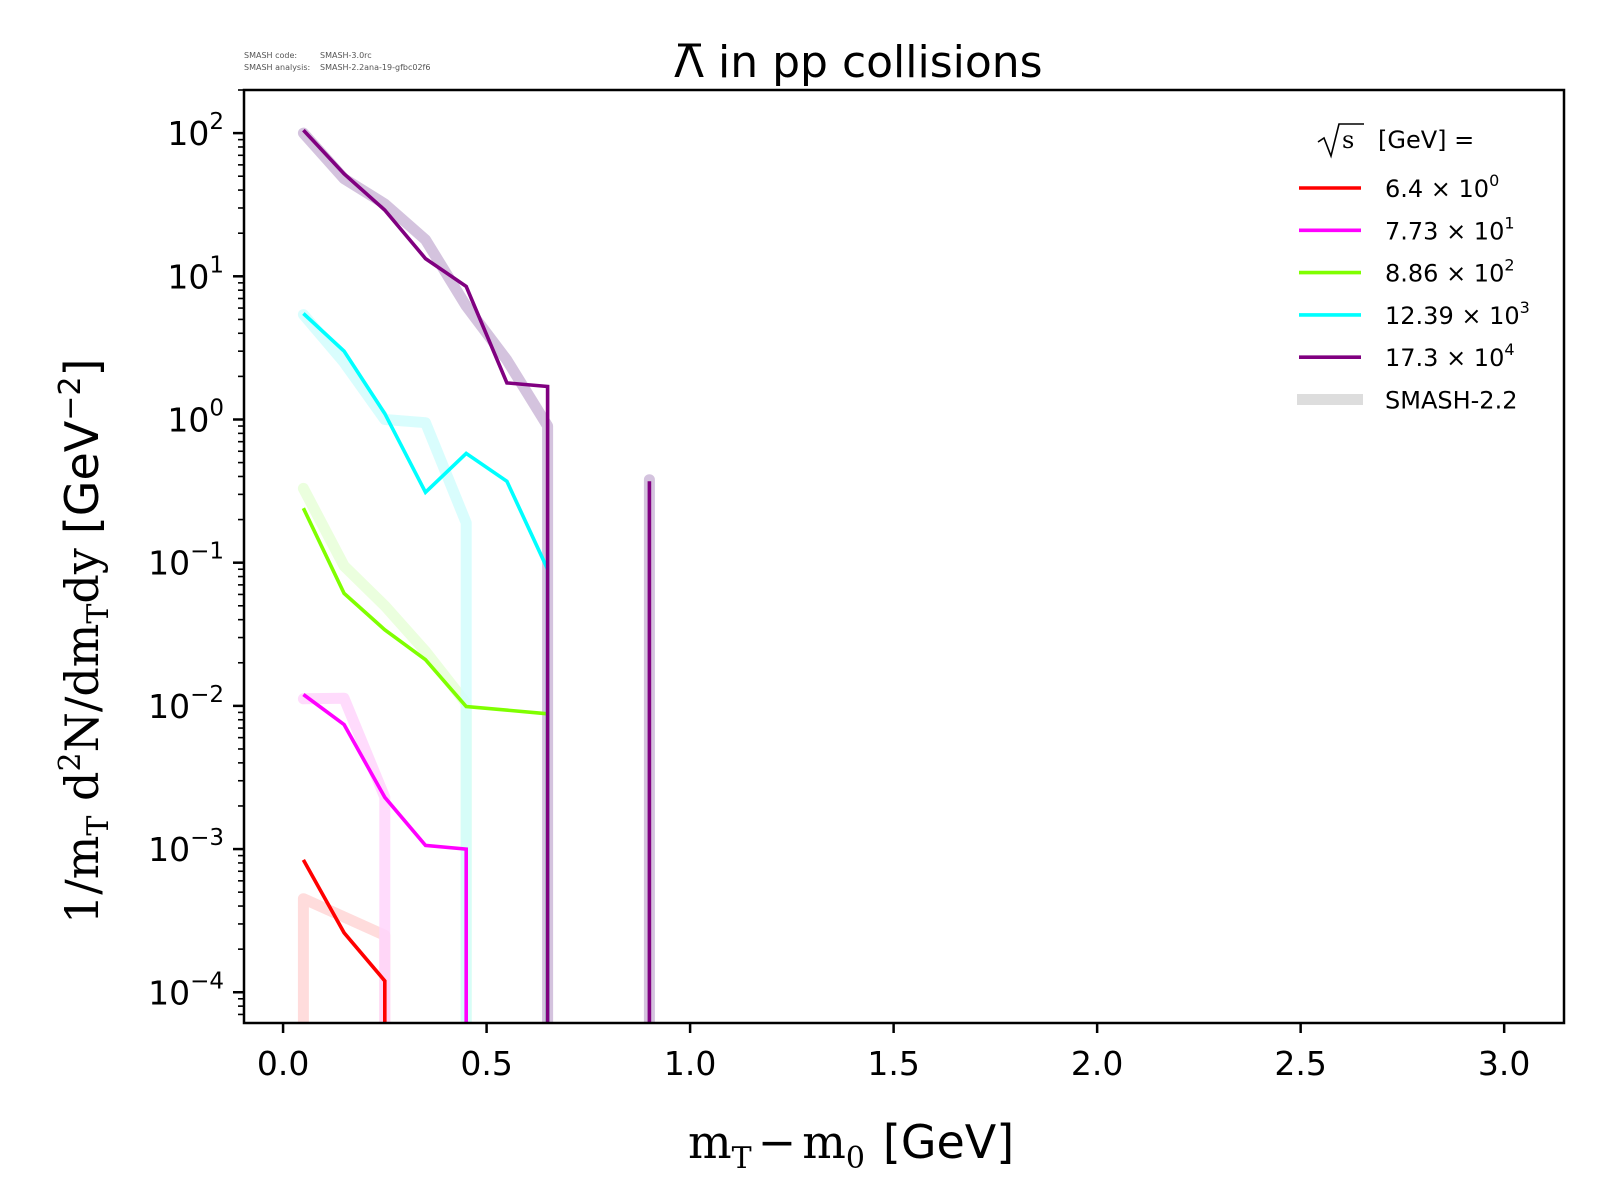  I want to click on y-axis: 10² 10¹ 10⁰ 10⁻¹ 10⁻² 10⁻³ 10⁻⁴, so click(196, 552).